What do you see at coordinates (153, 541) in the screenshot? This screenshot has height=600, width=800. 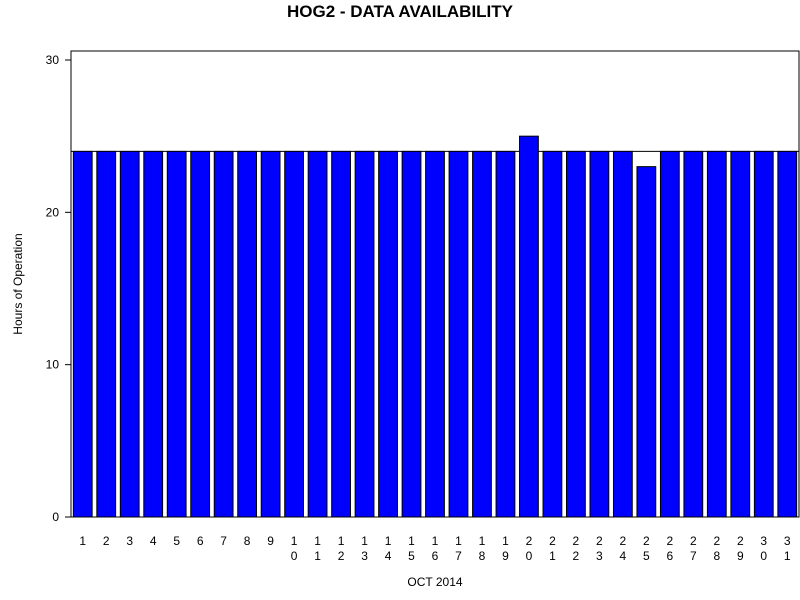 I see `x-tick-label: 4` at bounding box center [153, 541].